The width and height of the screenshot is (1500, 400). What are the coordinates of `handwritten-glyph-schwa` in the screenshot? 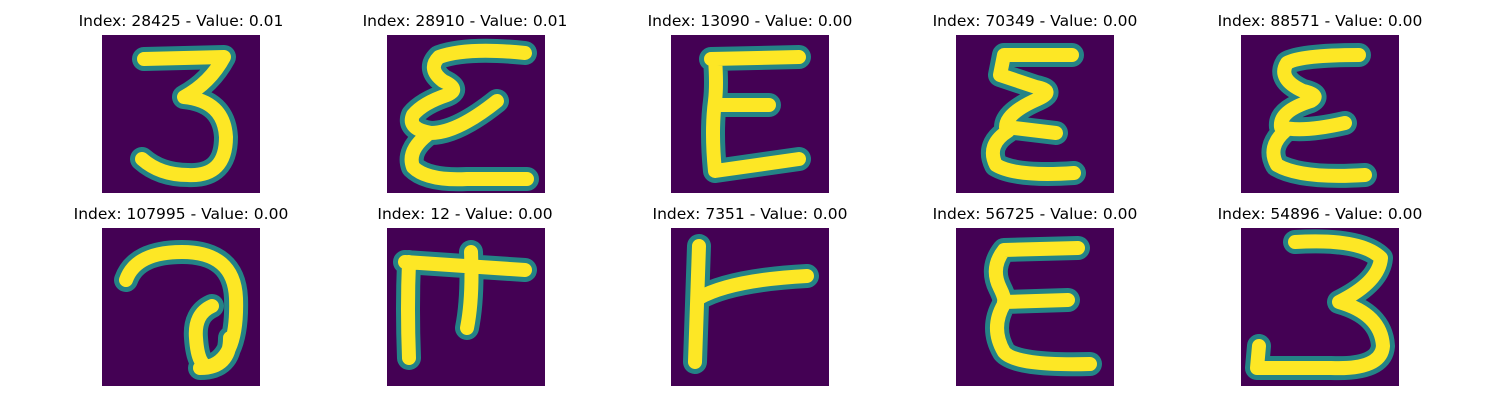 It's located at (181, 307).